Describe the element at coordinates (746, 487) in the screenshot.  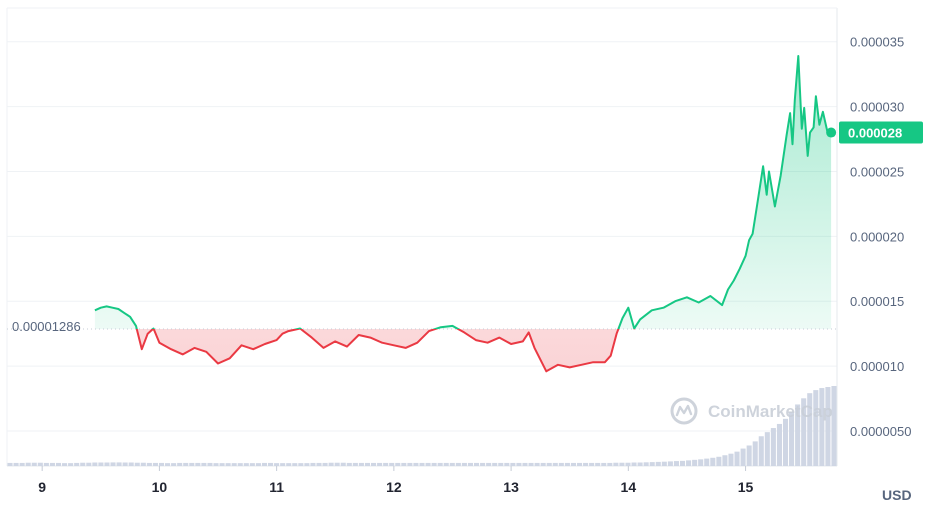
I see `x-tick-label: 15` at that location.